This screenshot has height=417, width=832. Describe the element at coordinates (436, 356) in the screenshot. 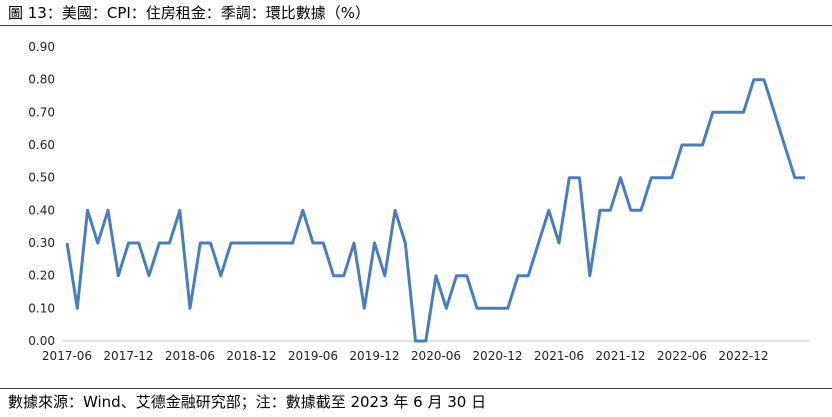

I see `x-tick-label: 2020-06` at that location.